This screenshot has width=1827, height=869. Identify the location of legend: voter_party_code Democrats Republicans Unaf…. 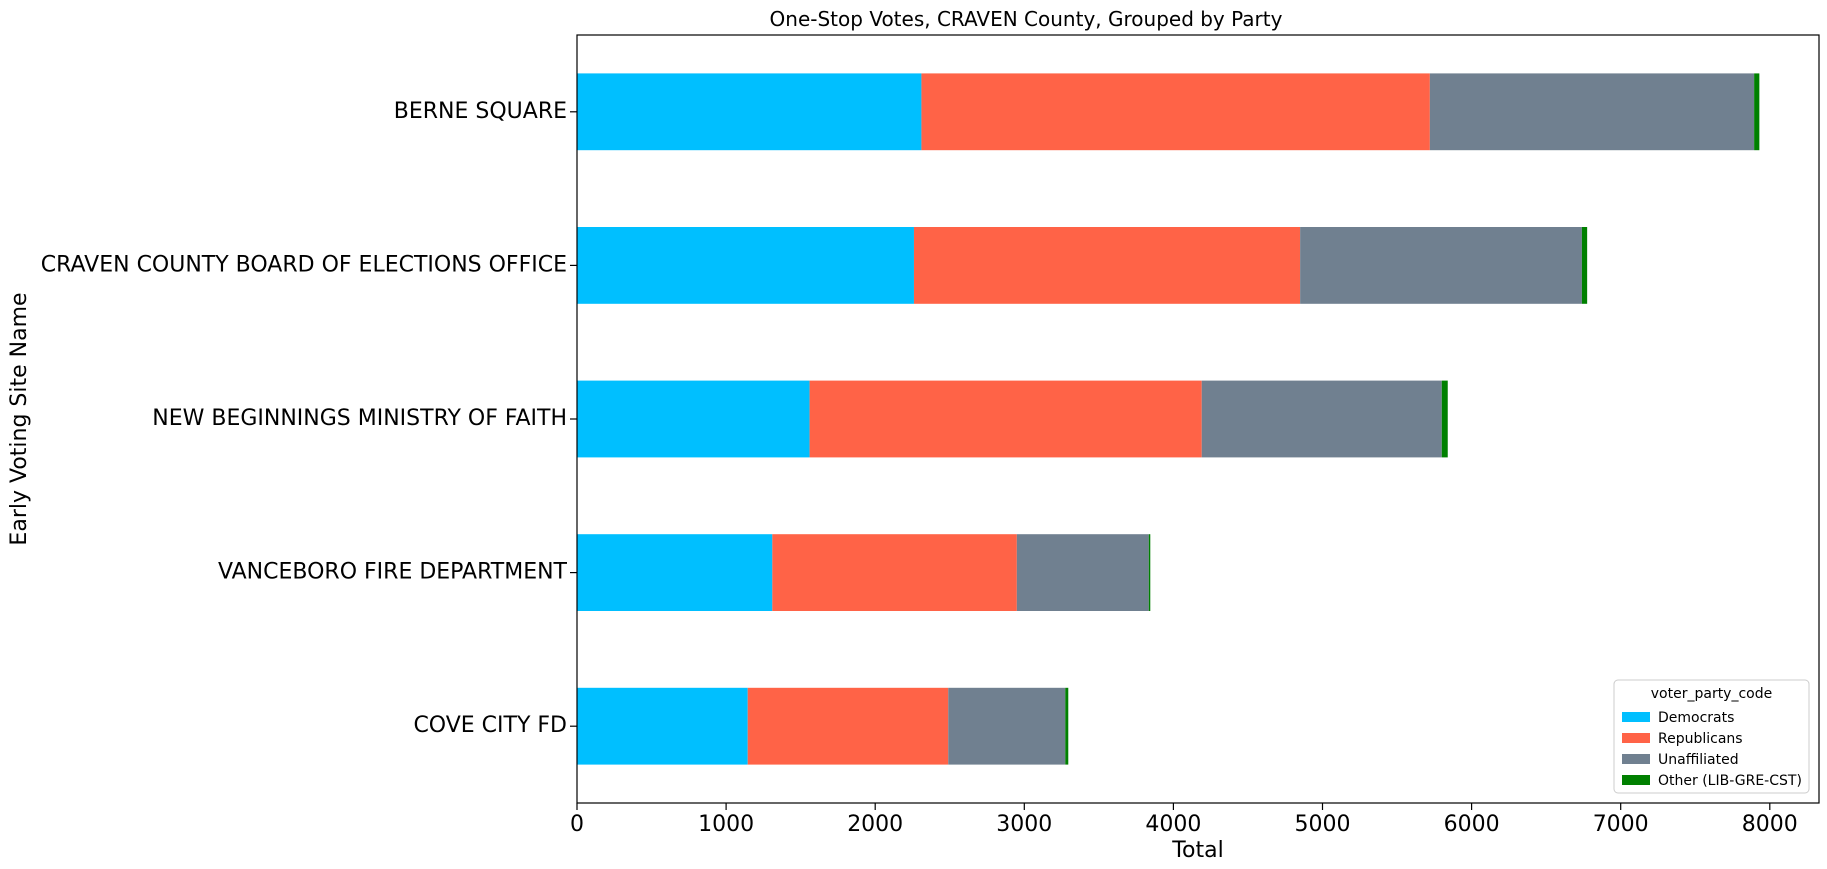
(1711, 736).